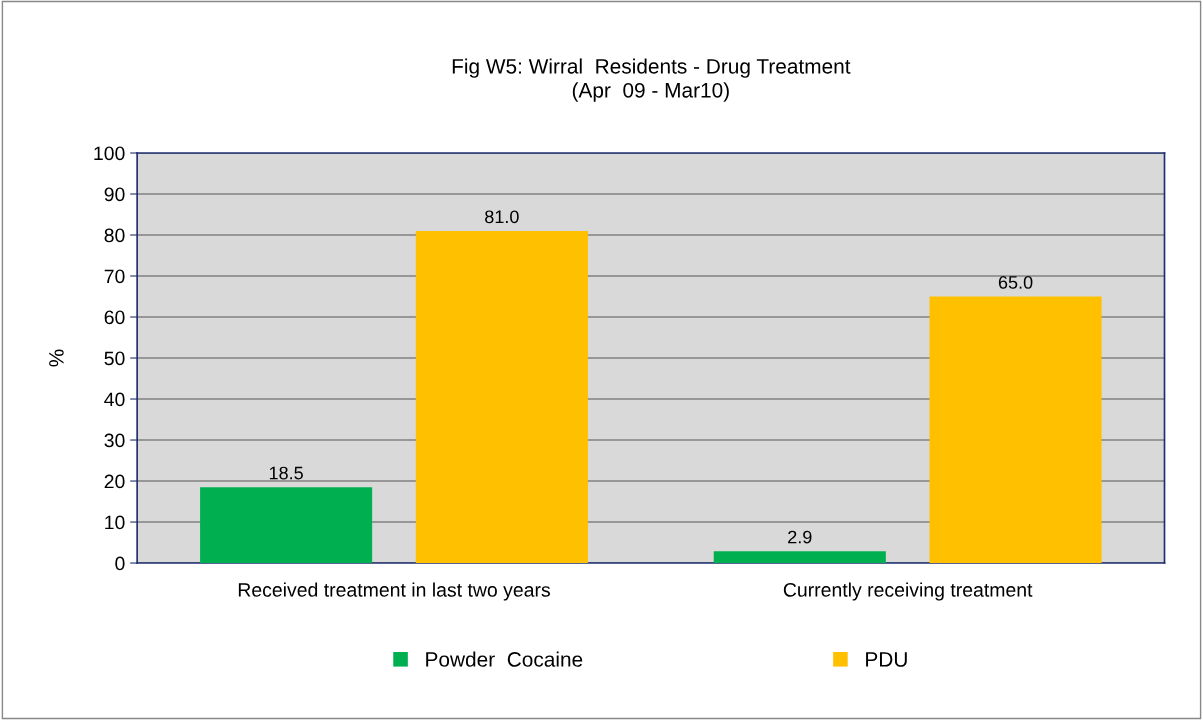 Image resolution: width=1203 pixels, height=720 pixels. Describe the element at coordinates (114, 358) in the screenshot. I see `y-tick-label: 50` at that location.